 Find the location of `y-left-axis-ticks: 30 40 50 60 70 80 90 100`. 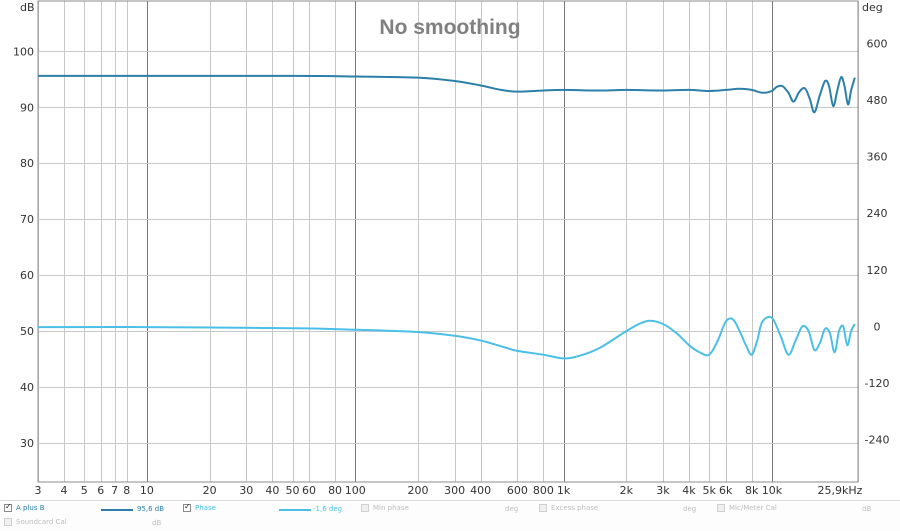

y-left-axis-ticks: 30 40 50 60 70 80 90 100 is located at coordinates (23, 247).